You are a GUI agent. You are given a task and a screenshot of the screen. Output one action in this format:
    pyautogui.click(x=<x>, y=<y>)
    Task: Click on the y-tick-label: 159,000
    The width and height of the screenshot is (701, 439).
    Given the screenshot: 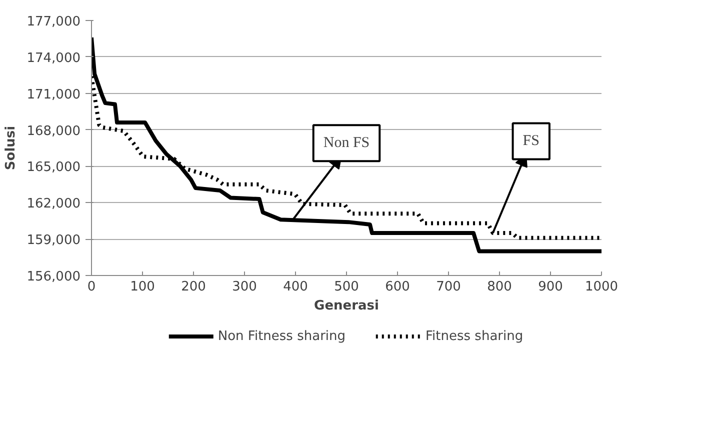 What is the action you would take?
    pyautogui.click(x=53, y=240)
    